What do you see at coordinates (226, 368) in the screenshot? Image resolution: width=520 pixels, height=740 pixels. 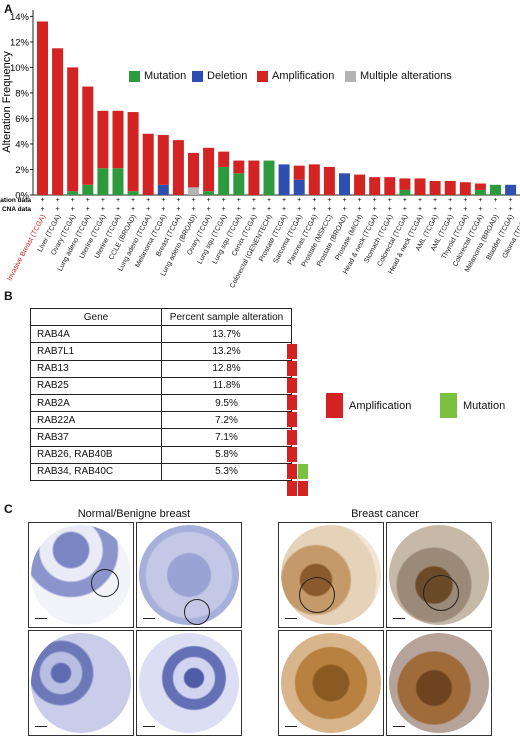 I see `percent-cell: 12.8%` at bounding box center [226, 368].